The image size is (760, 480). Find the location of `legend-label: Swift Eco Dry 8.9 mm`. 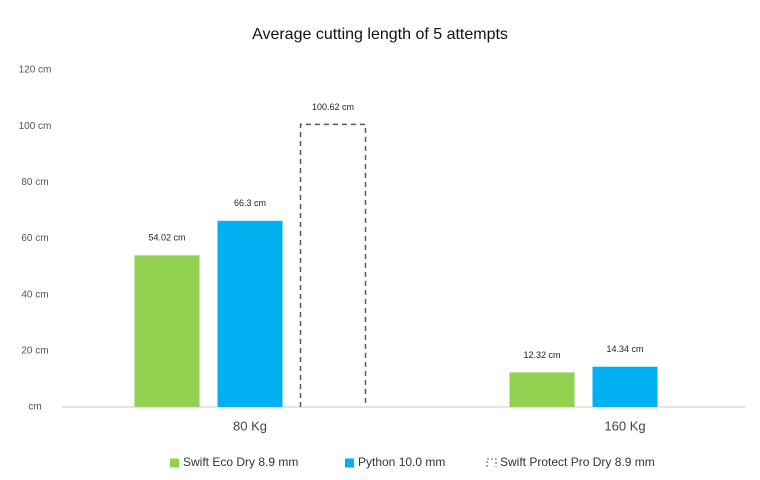

legend-label: Swift Eco Dry 8.9 mm is located at coordinates (240, 462).